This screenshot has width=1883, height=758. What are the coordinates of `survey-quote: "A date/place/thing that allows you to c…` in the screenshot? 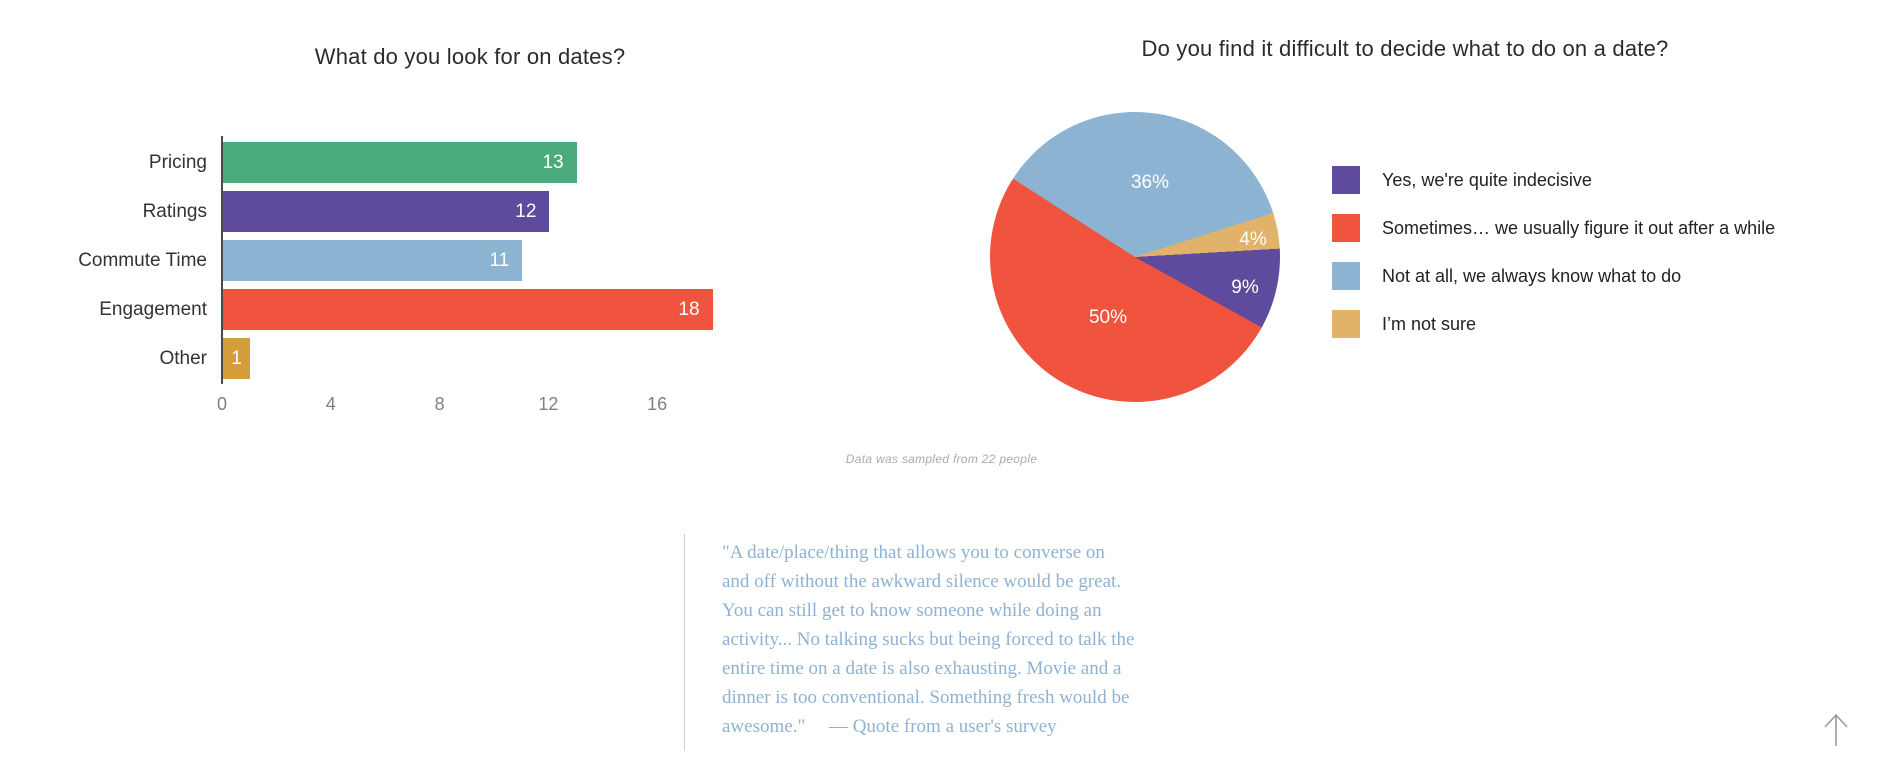 It's located at (909, 642).